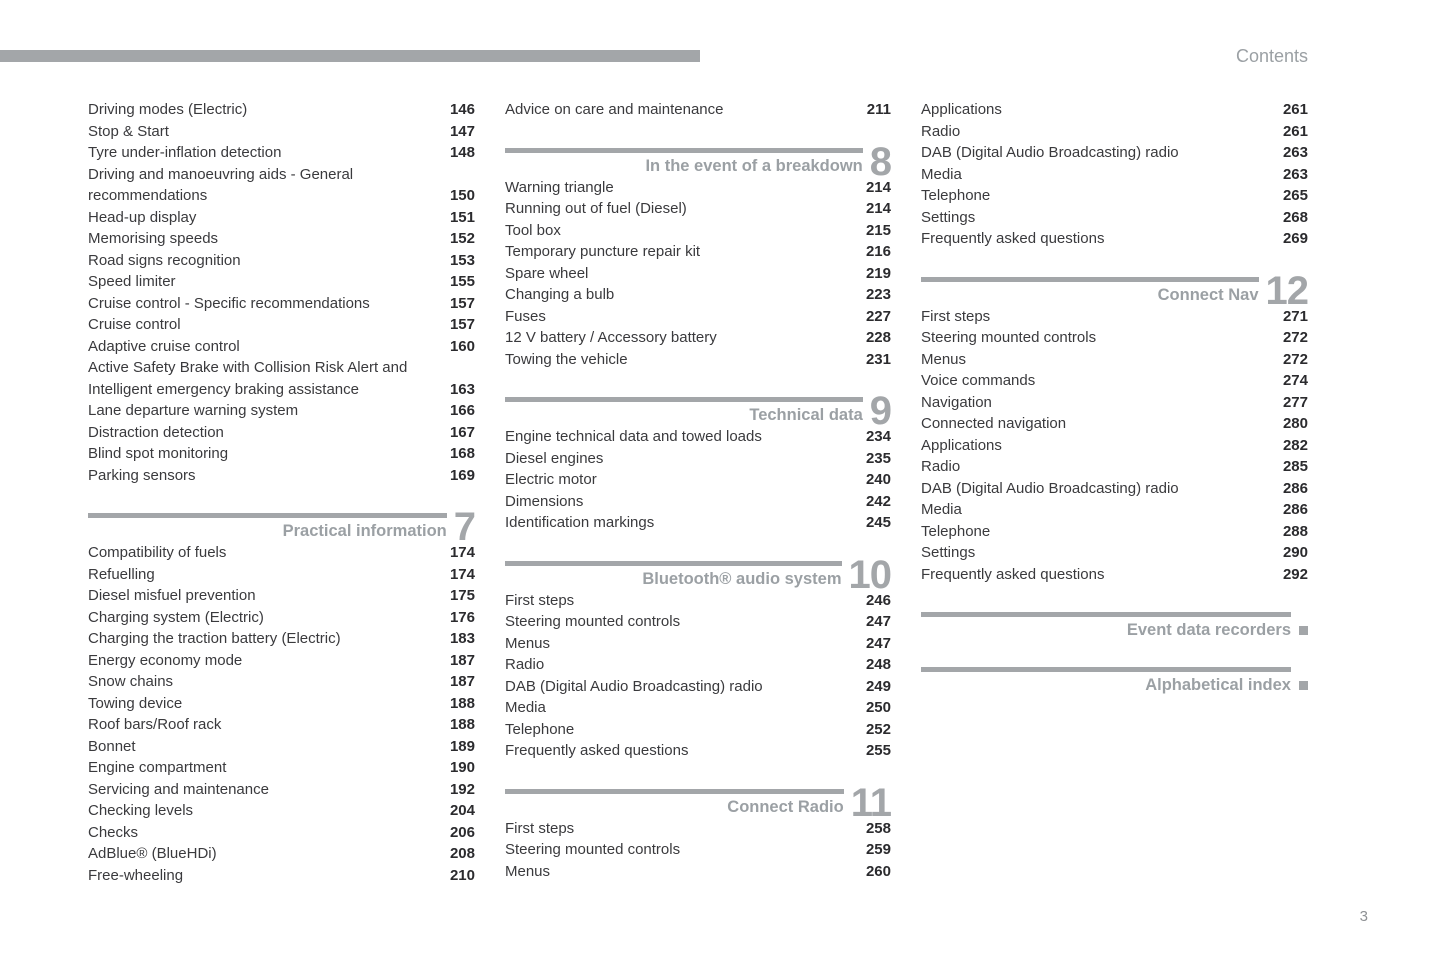 This screenshot has height=964, width=1445. What do you see at coordinates (462, 281) in the screenshot?
I see `toc-entry-page: 155` at bounding box center [462, 281].